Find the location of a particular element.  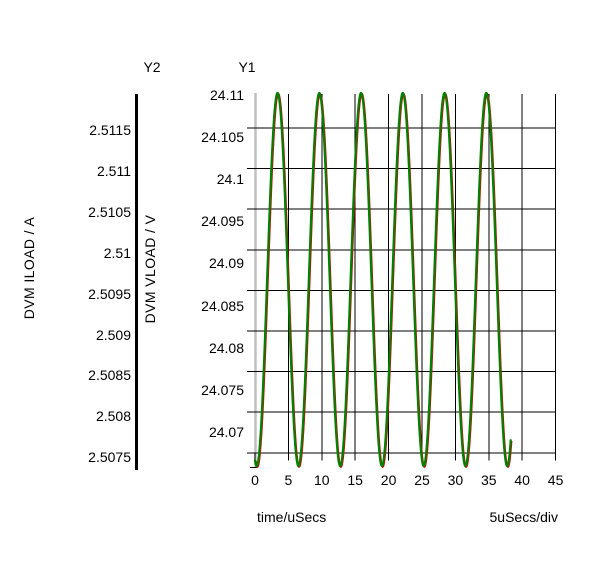

y2-axis-title: DVM ILOAD / A is located at coordinates (29, 268).